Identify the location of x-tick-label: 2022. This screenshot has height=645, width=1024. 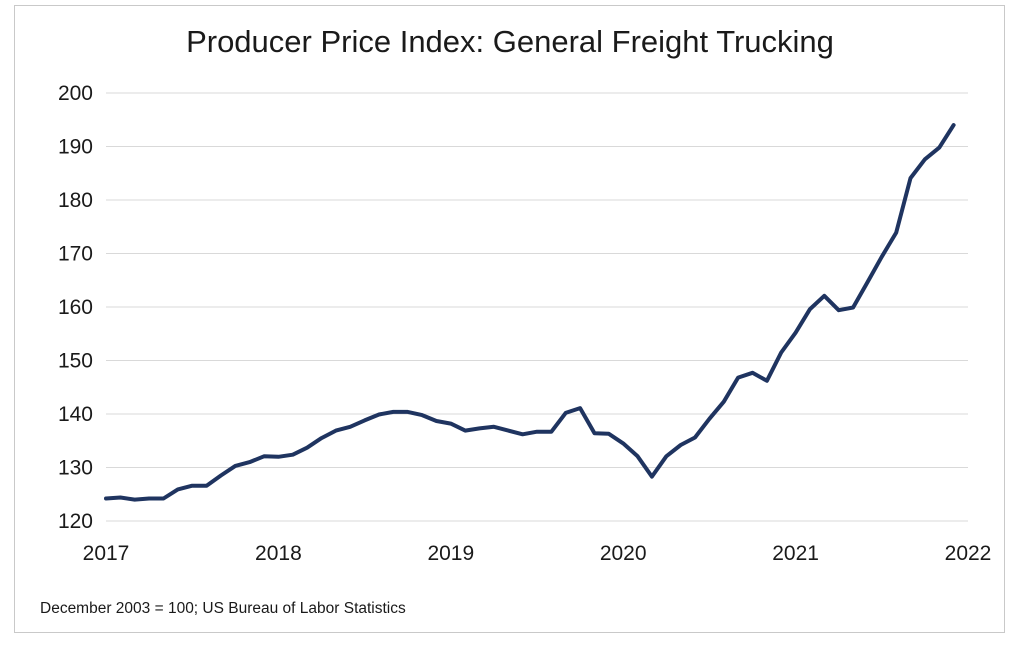
(968, 553).